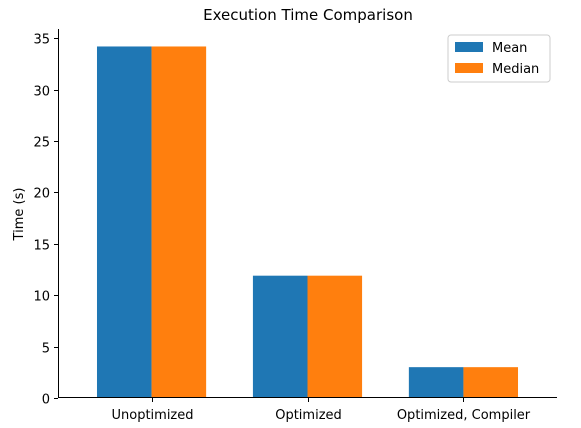 The width and height of the screenshot is (581, 428). Describe the element at coordinates (464, 415) in the screenshot. I see `x-tick-label: Optimized, Compiler` at that location.